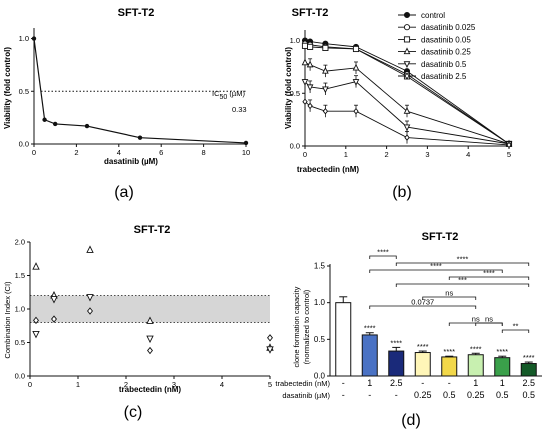  I want to click on panel-d-y-tick-label: 0.0, so click(320, 376).